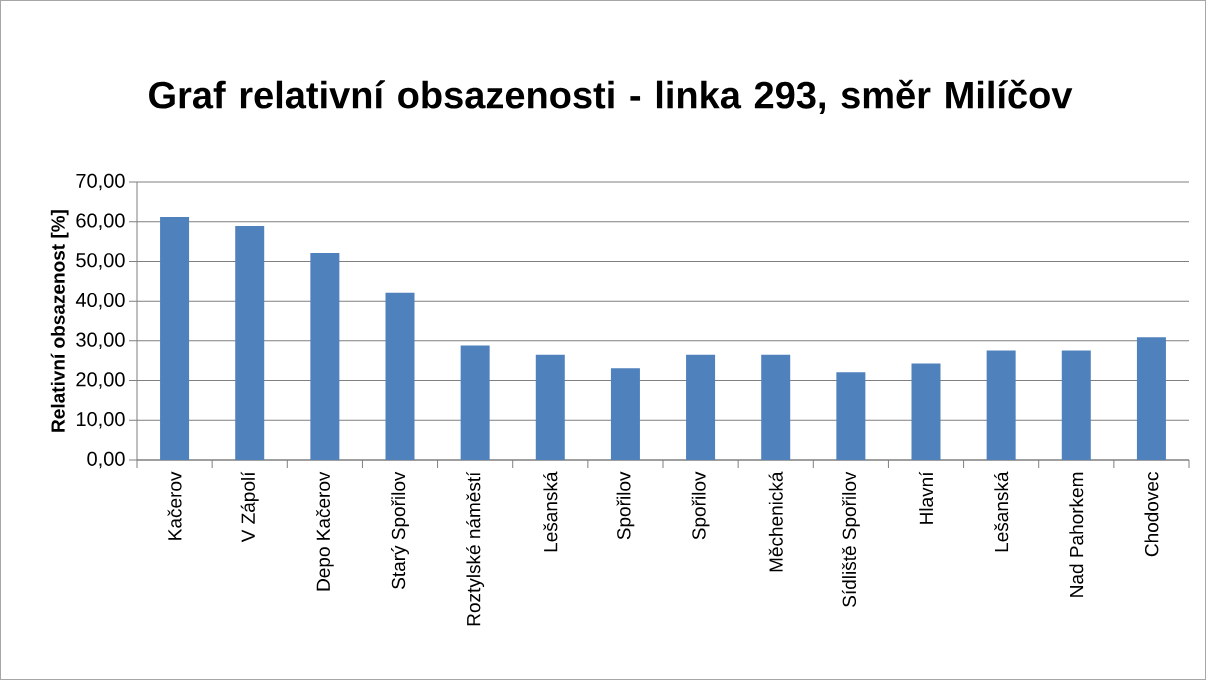 The image size is (1206, 680). What do you see at coordinates (611, 97) in the screenshot?
I see `chart-title: Graf relativní obsazenosti - linka 293, směr Milíčov` at bounding box center [611, 97].